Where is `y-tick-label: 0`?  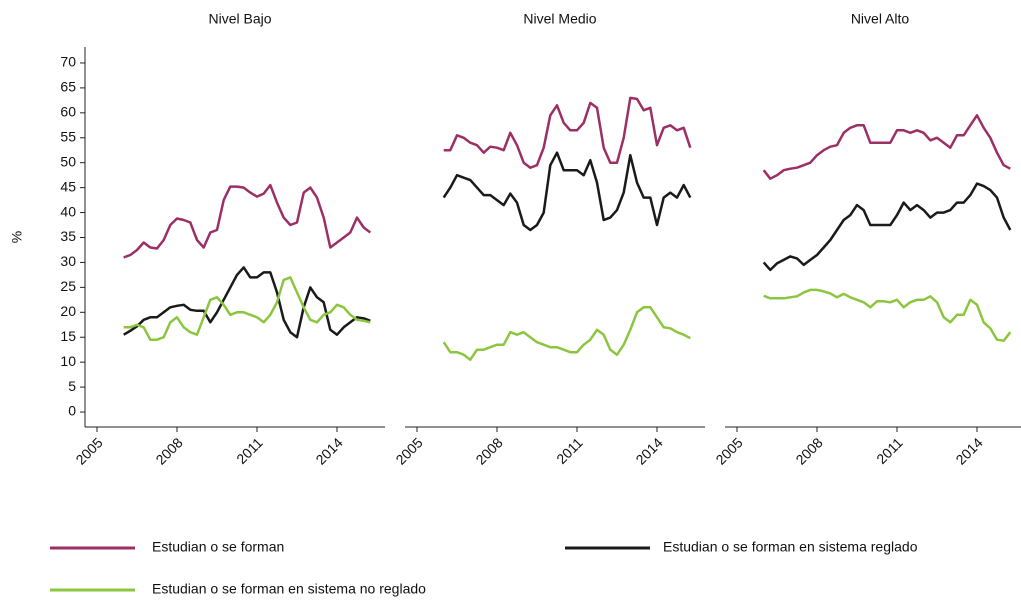 y-tick-label: 0 is located at coordinates (72, 411).